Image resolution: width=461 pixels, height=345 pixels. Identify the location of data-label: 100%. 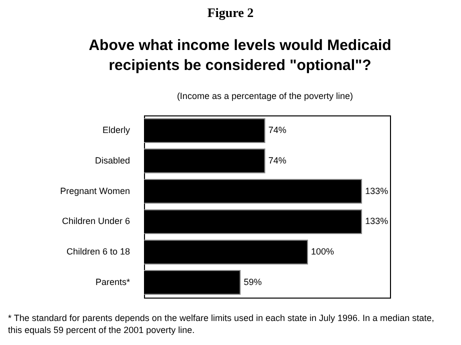
(322, 251).